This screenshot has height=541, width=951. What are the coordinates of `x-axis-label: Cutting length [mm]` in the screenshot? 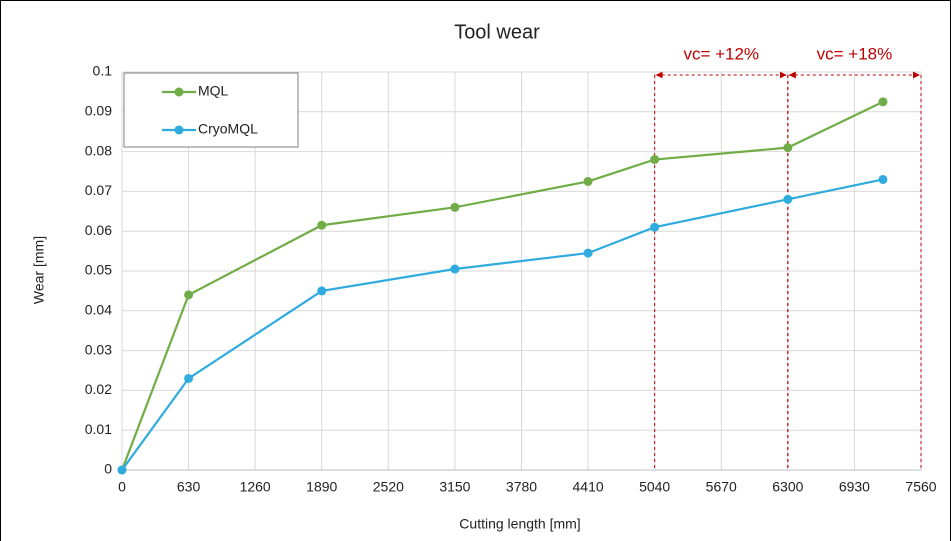 It's located at (519, 524).